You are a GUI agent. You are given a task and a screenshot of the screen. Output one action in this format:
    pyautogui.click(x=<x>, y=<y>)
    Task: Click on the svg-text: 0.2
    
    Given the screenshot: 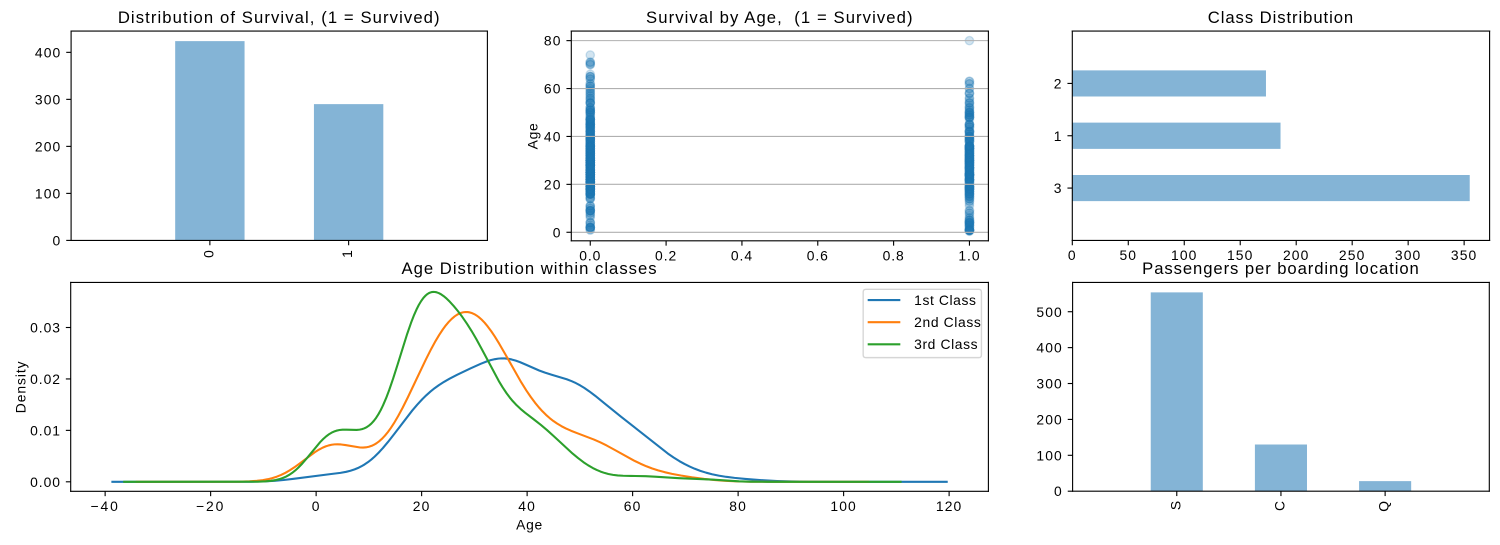 What is the action you would take?
    pyautogui.click(x=666, y=256)
    